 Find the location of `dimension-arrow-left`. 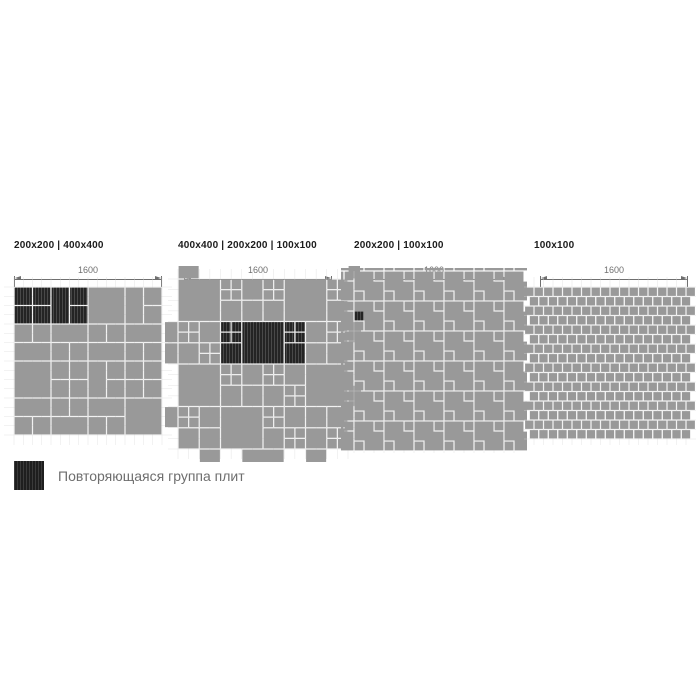

dimension-arrow-left is located at coordinates (18, 278).